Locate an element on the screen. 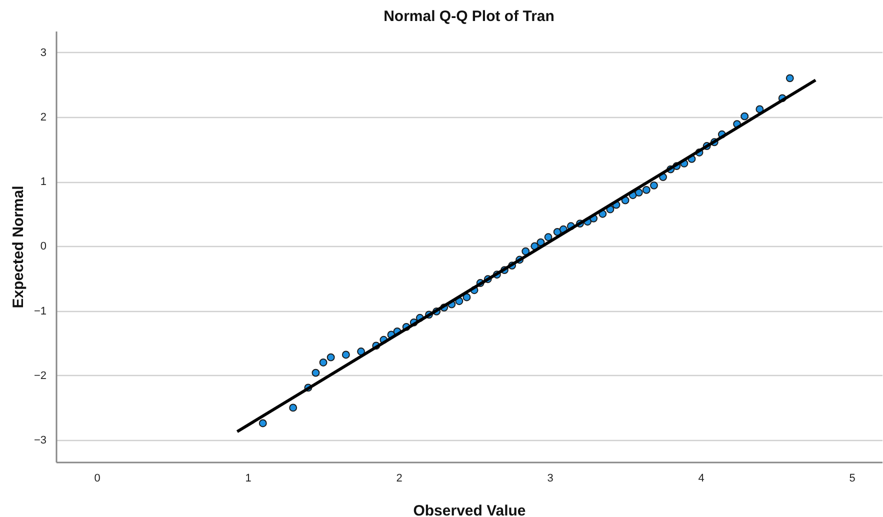  x-tick-label: 1 is located at coordinates (248, 478).